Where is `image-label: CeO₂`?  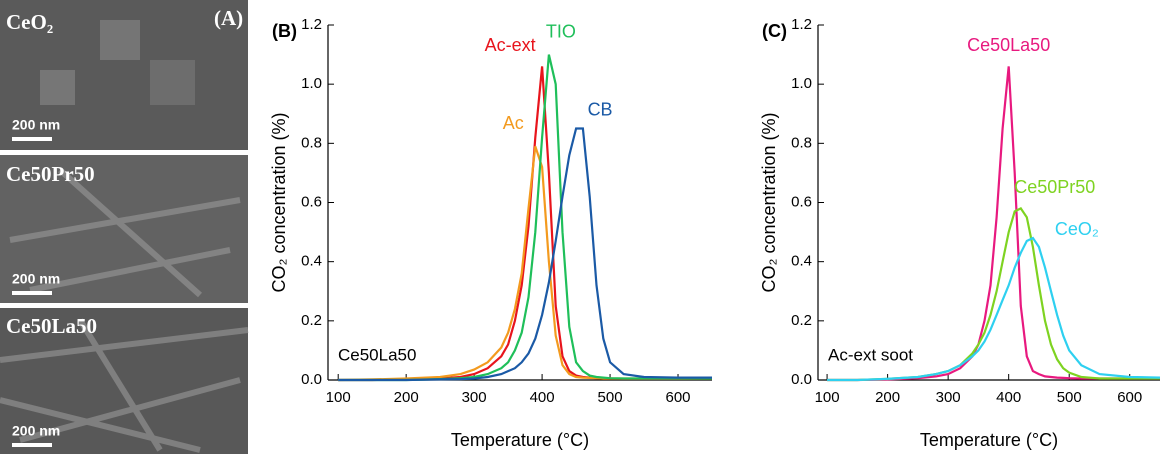 image-label: CeO₂ is located at coordinates (29, 22).